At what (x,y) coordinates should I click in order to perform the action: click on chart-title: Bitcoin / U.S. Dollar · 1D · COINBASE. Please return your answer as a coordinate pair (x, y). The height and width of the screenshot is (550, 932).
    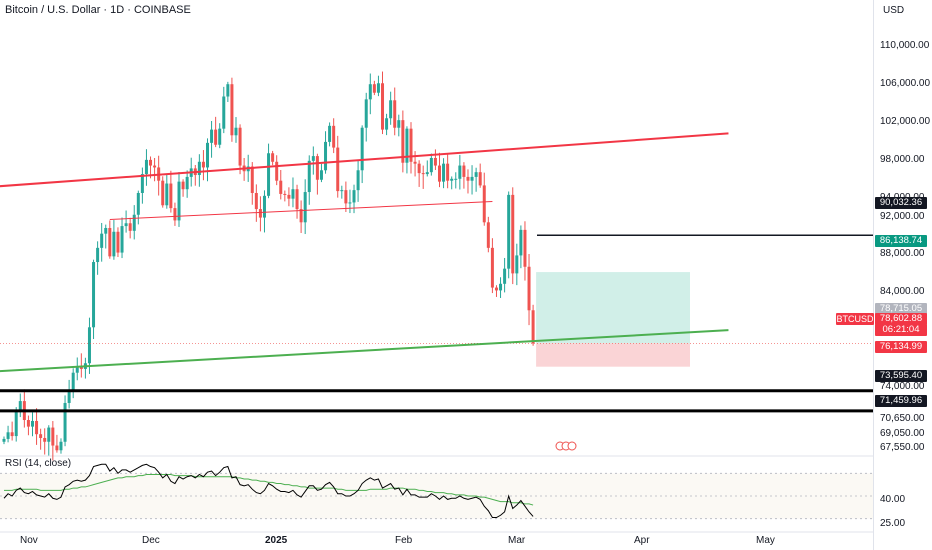
    Looking at the image, I should click on (98, 10).